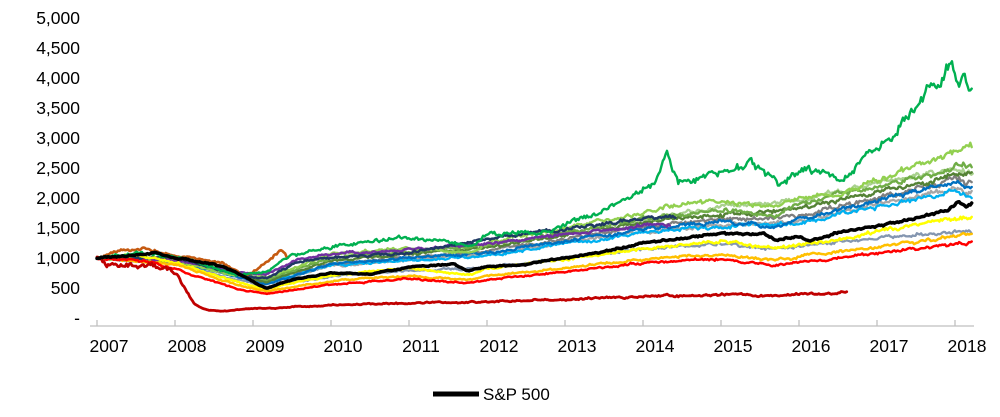  What do you see at coordinates (383, 249) in the screenshot?
I see `series-line-purple` at bounding box center [383, 249].